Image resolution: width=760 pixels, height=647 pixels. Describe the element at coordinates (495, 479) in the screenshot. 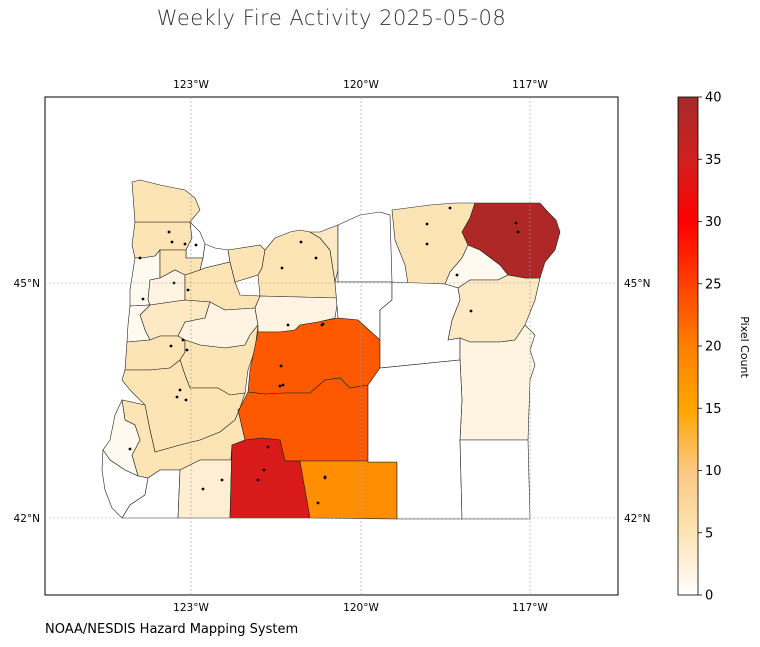

I see `county-malheur` at that location.